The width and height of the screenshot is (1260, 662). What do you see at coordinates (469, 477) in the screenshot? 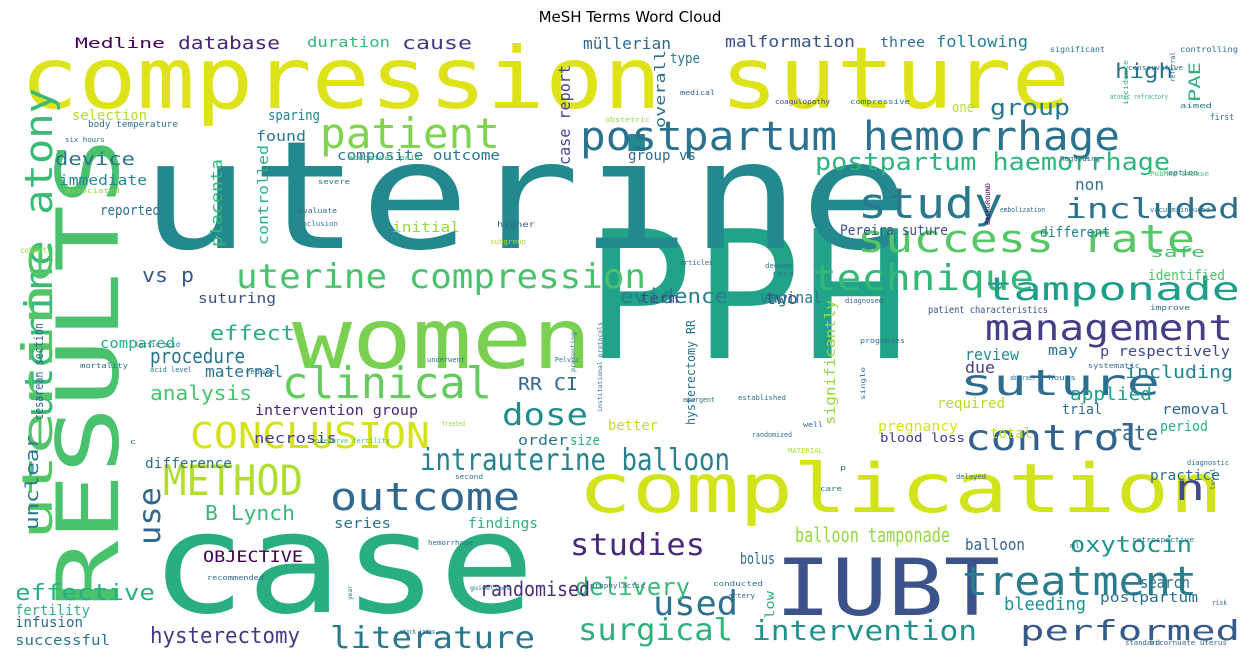
I see `word-second: second` at bounding box center [469, 477].